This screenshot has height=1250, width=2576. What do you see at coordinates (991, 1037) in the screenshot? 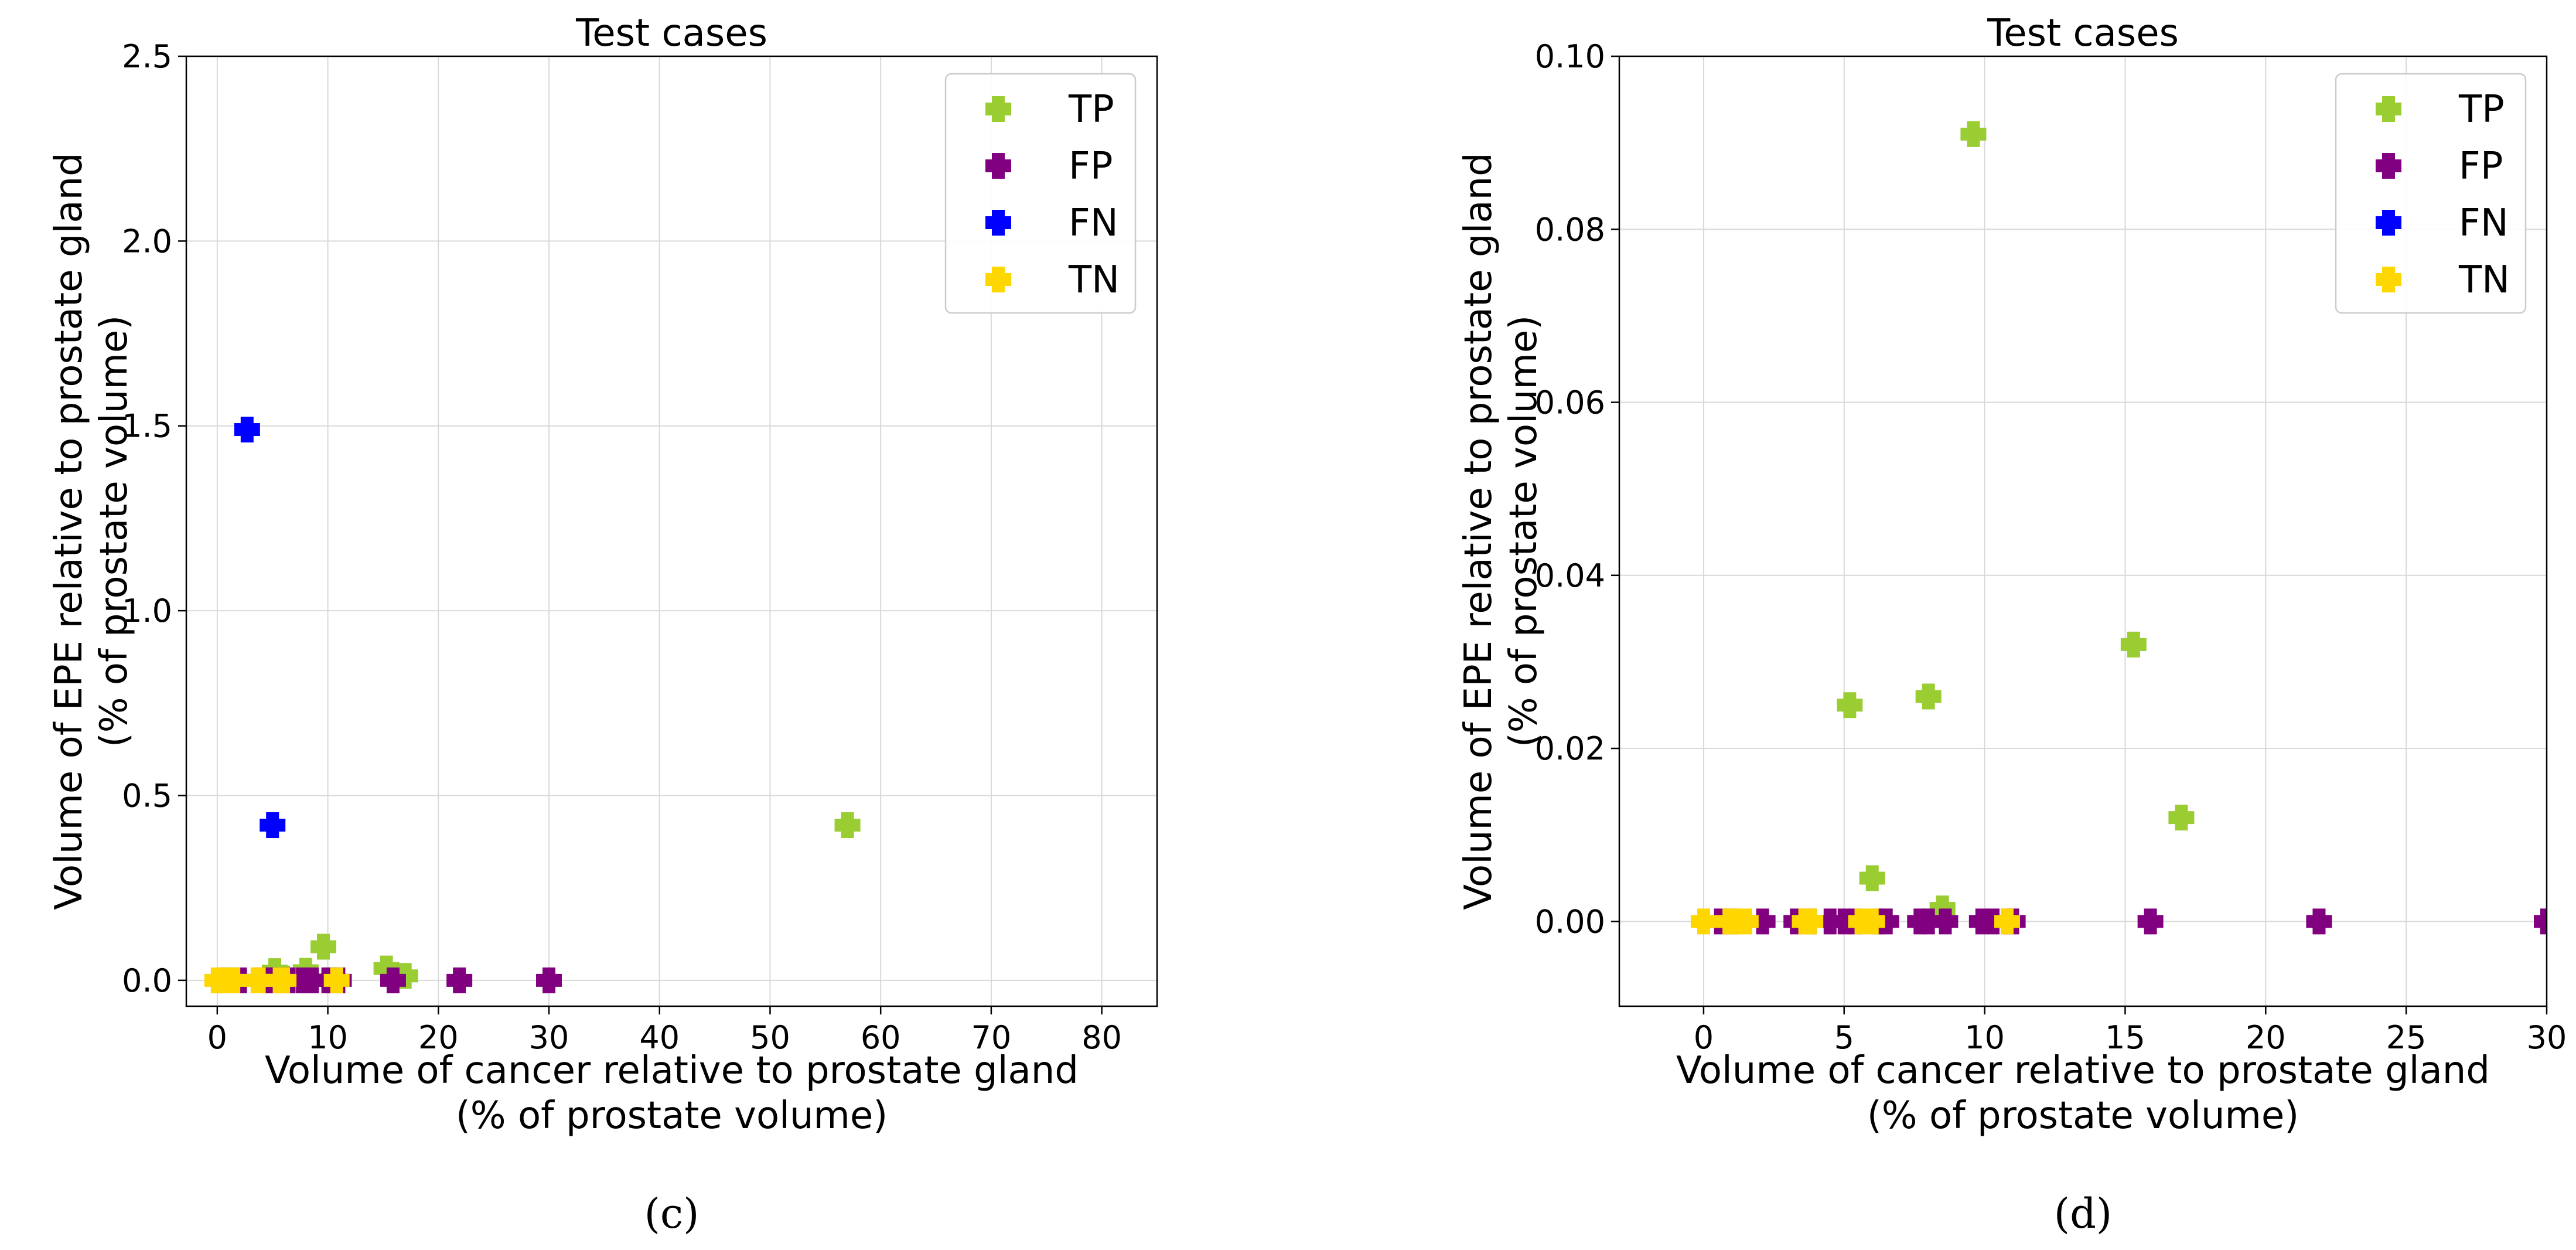
I see `x-tick-label: 70` at bounding box center [991, 1037].